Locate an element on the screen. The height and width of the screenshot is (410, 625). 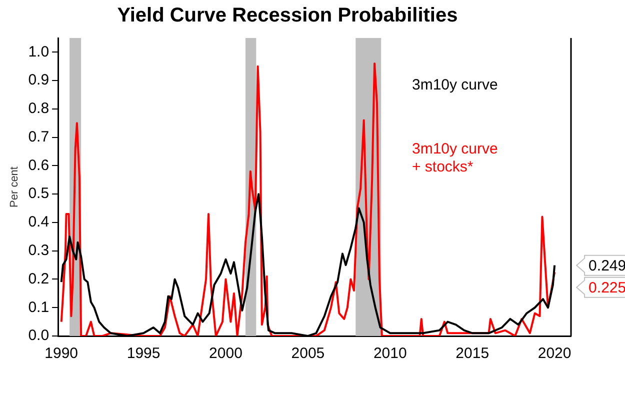
x-tick-label: 1990 is located at coordinates (61, 353).